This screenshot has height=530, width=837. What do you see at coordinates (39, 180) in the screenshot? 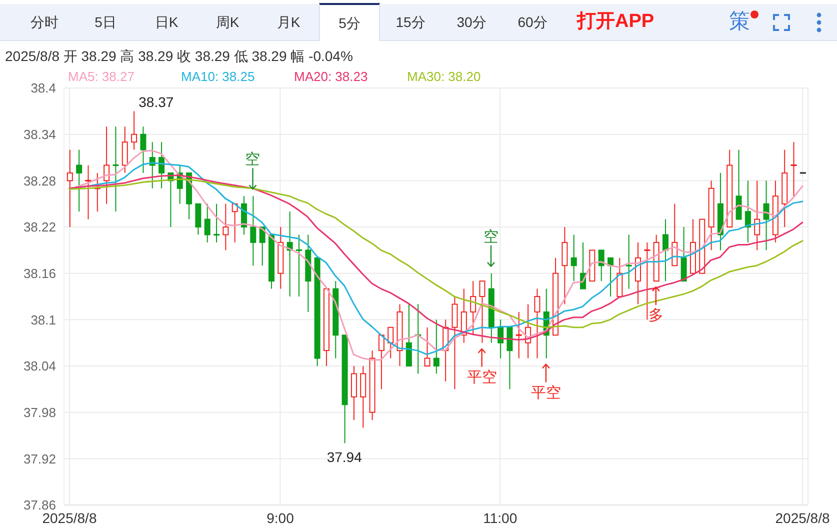
I see `y-tick-label: 38.28` at bounding box center [39, 180].